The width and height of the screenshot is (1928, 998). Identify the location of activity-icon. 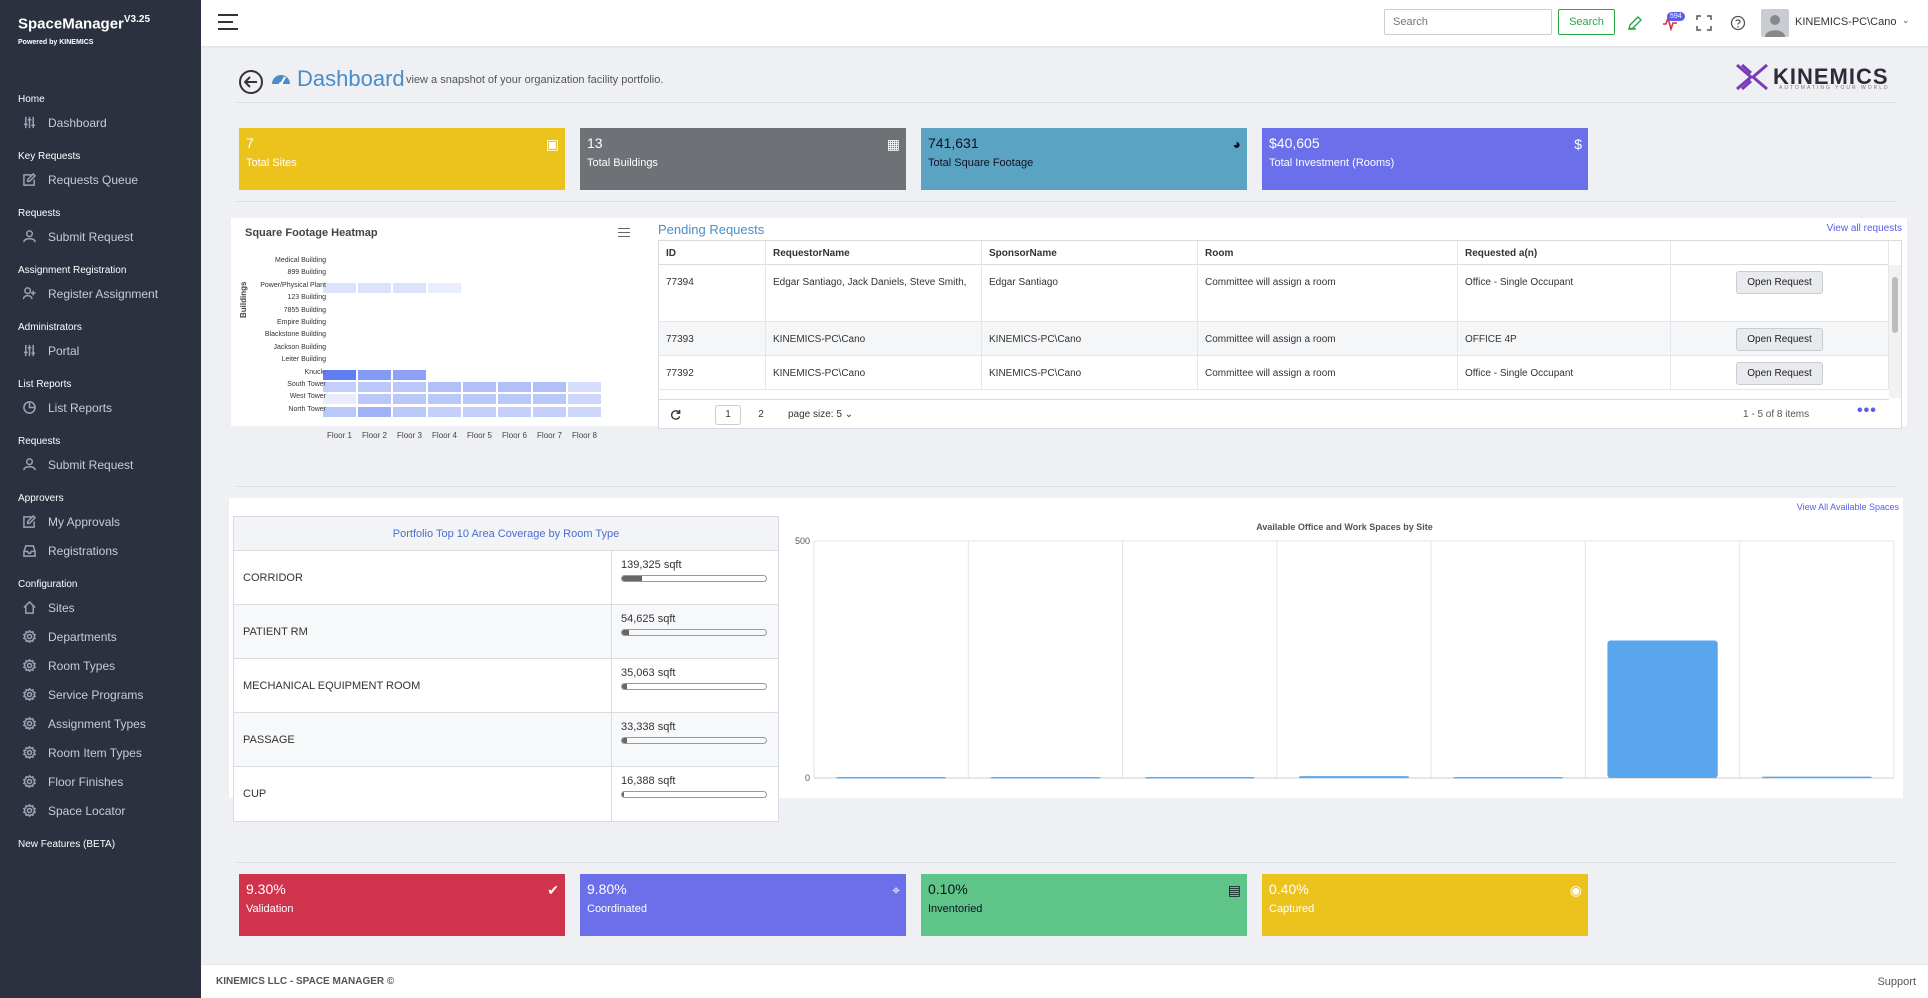
(1670, 23).